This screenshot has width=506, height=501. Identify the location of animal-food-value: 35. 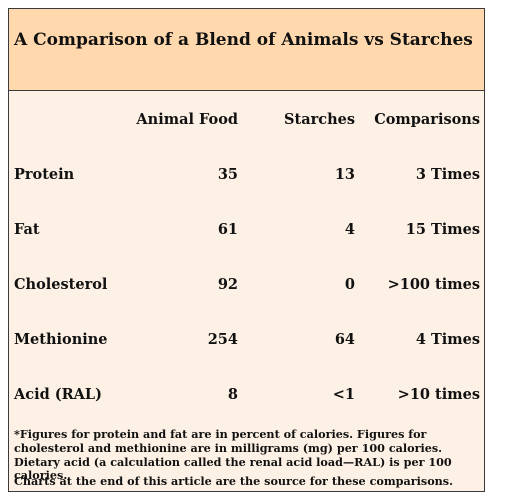
(227, 174).